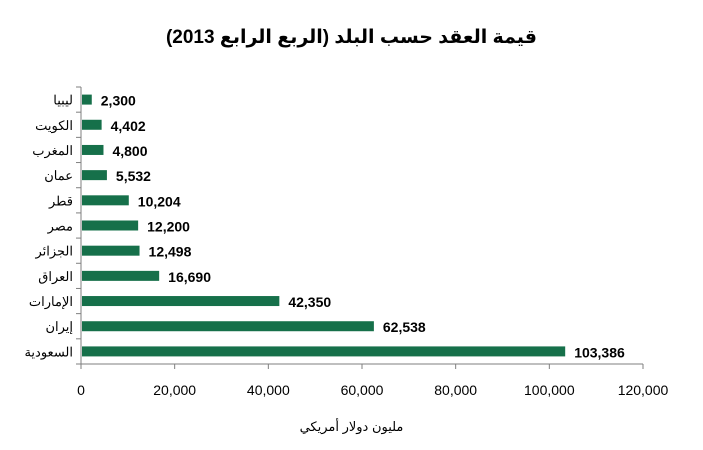 The width and height of the screenshot is (703, 450). What do you see at coordinates (404, 327) in the screenshot?
I see `data-label: 62,538` at bounding box center [404, 327].